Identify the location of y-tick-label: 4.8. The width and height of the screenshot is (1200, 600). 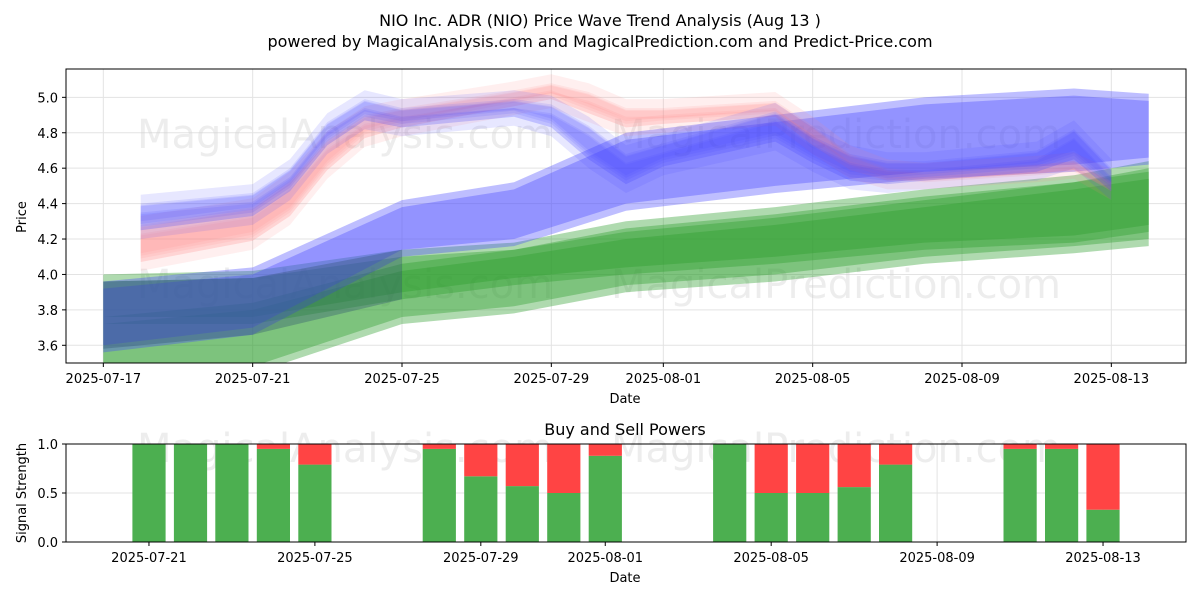
(47, 134).